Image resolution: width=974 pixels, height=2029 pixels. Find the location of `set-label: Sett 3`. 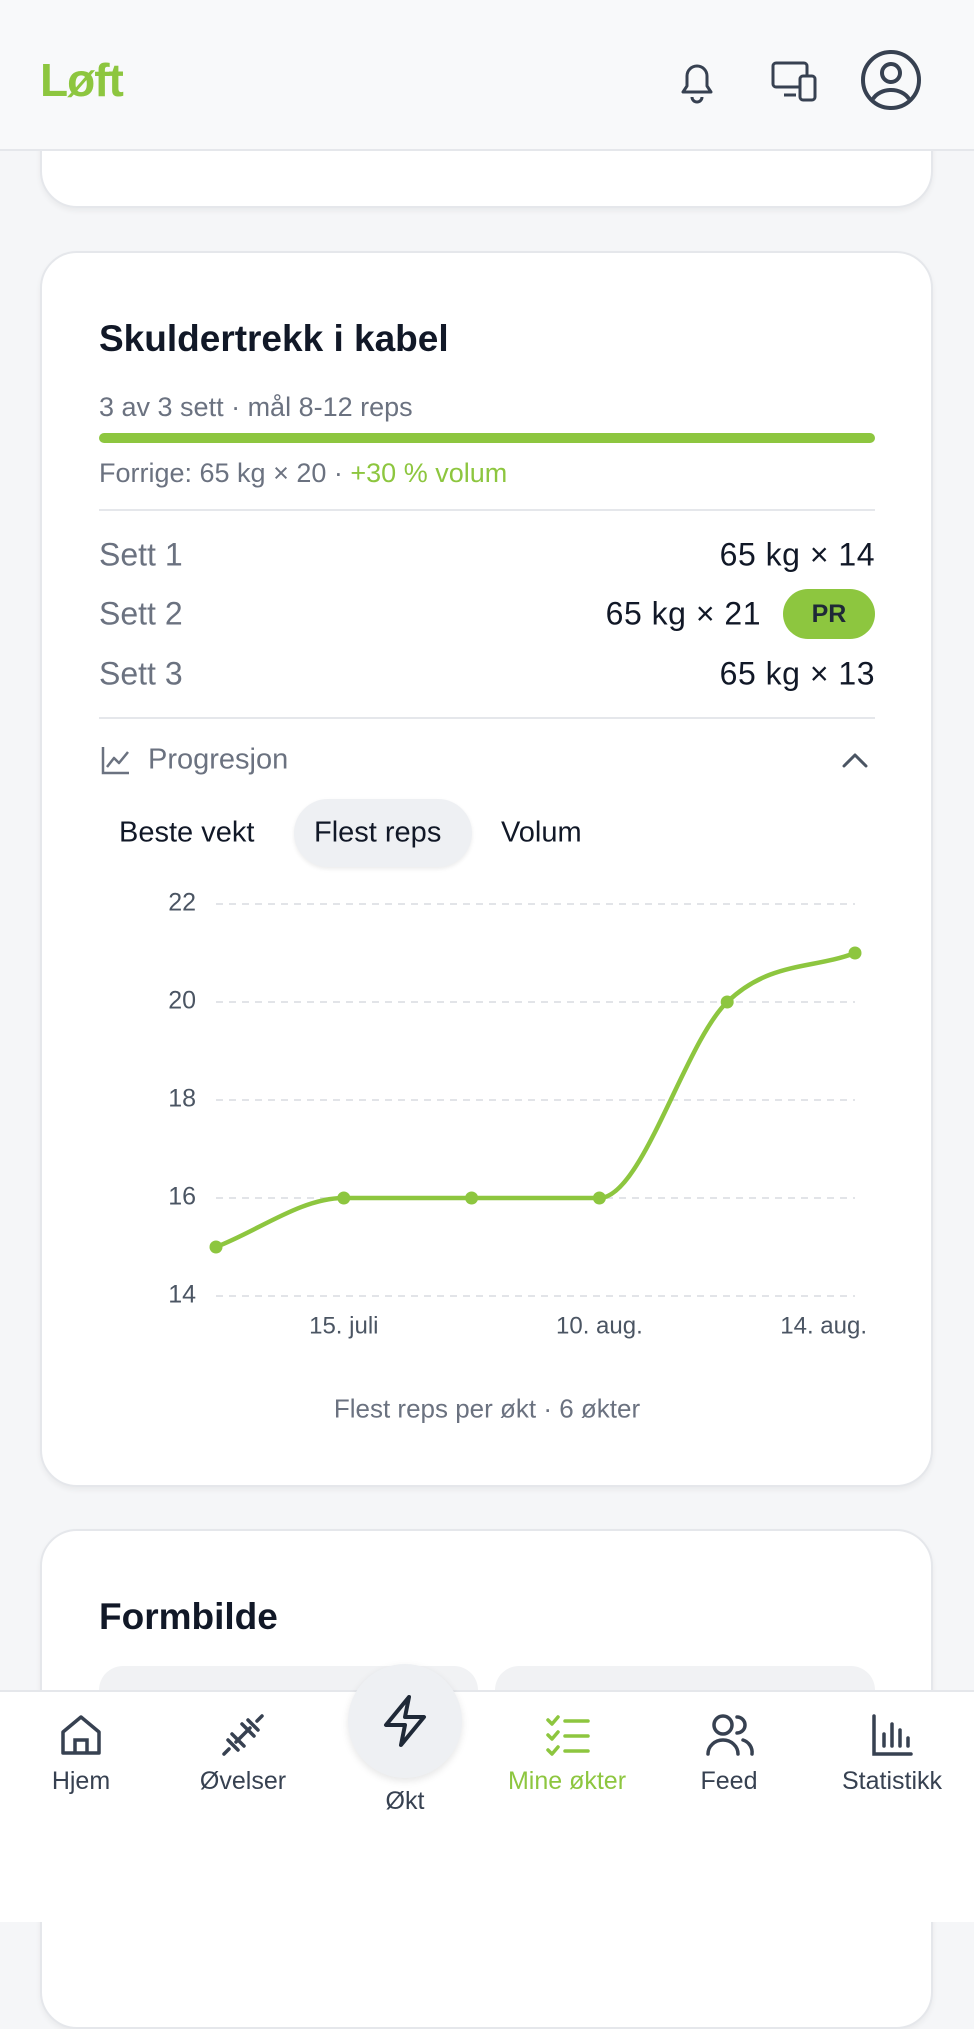

set-label: Sett 3 is located at coordinates (141, 673).